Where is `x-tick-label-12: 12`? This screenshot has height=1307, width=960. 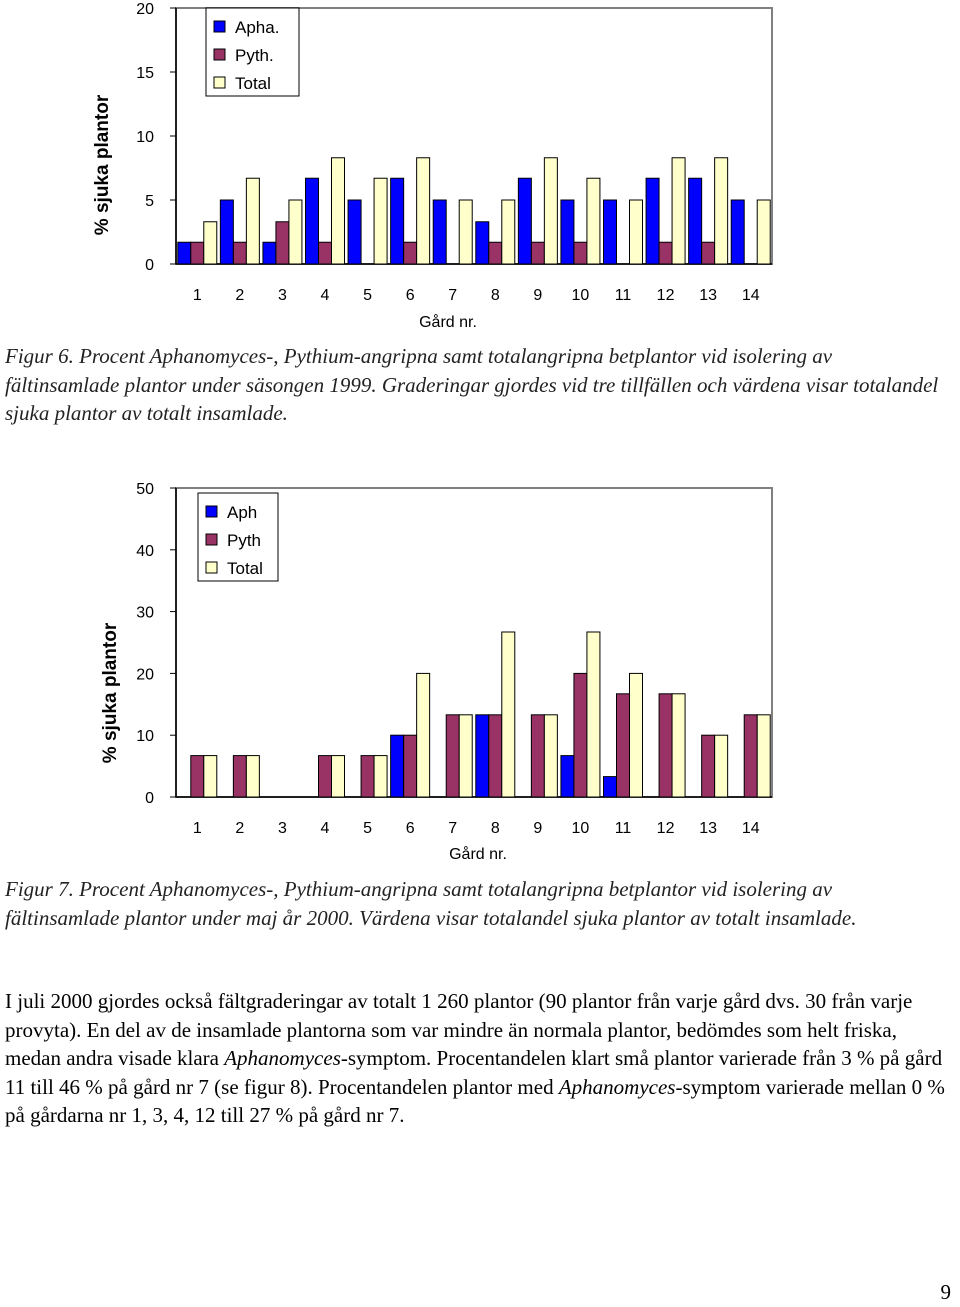
x-tick-label-12: 12 is located at coordinates (666, 295).